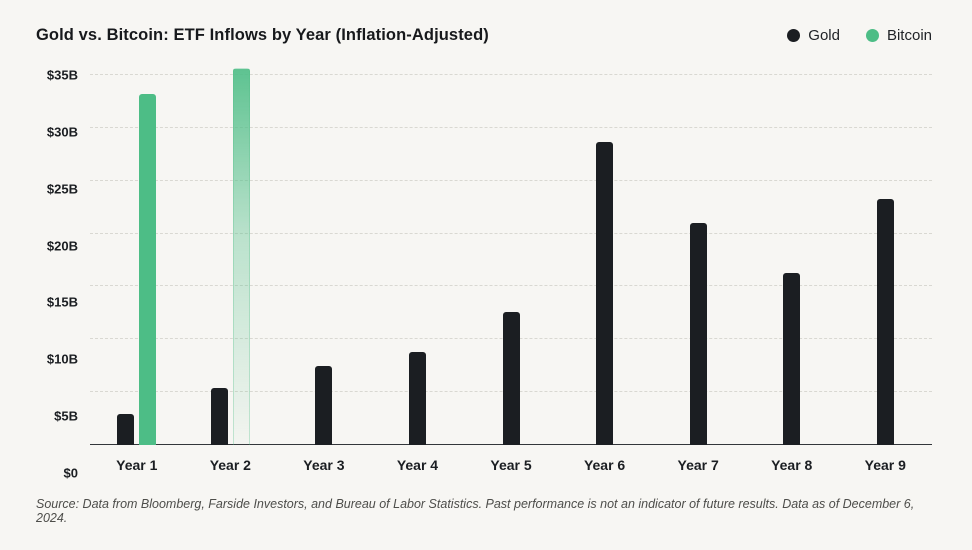  What do you see at coordinates (872, 35) in the screenshot?
I see `legend-dot-bitcoin` at bounding box center [872, 35].